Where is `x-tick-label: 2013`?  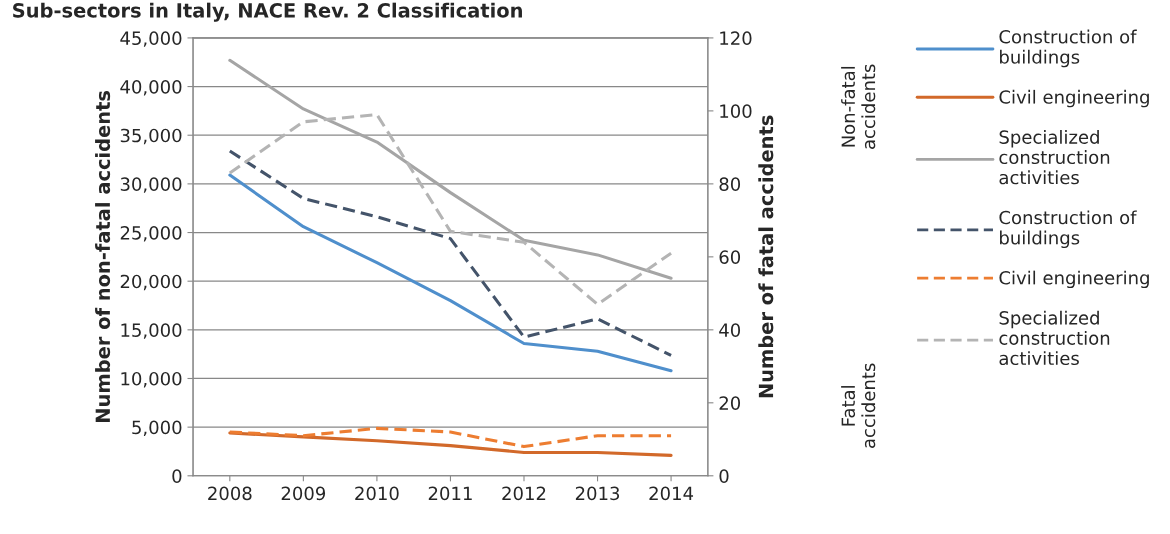 x-tick-label: 2013 is located at coordinates (597, 493).